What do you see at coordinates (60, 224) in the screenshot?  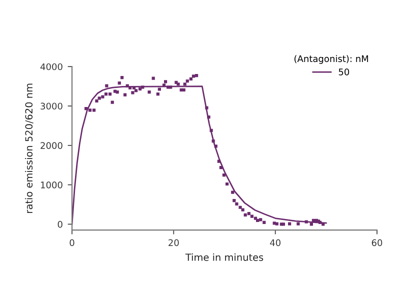 I see `y-tick-label: 0` at bounding box center [60, 224].